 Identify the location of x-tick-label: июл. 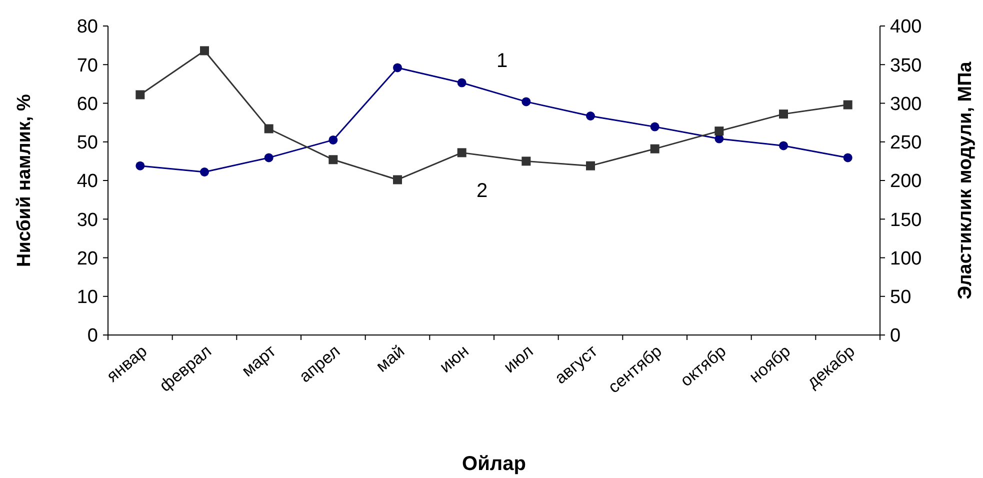
(518, 359).